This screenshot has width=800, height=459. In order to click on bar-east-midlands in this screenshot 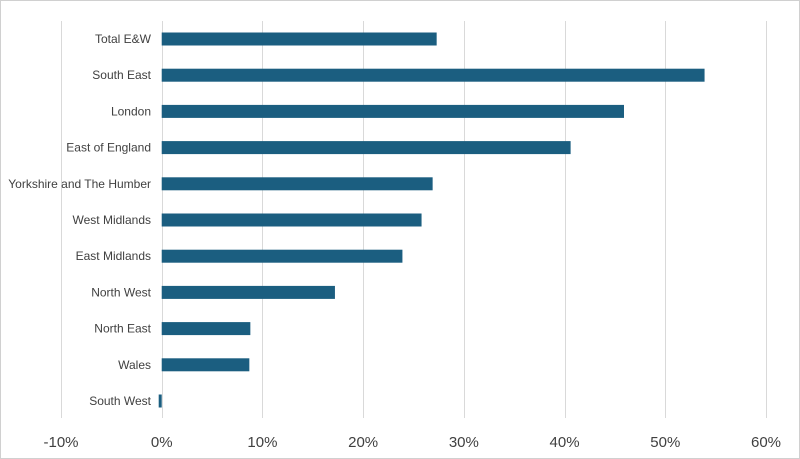, I will do `click(282, 256)`.